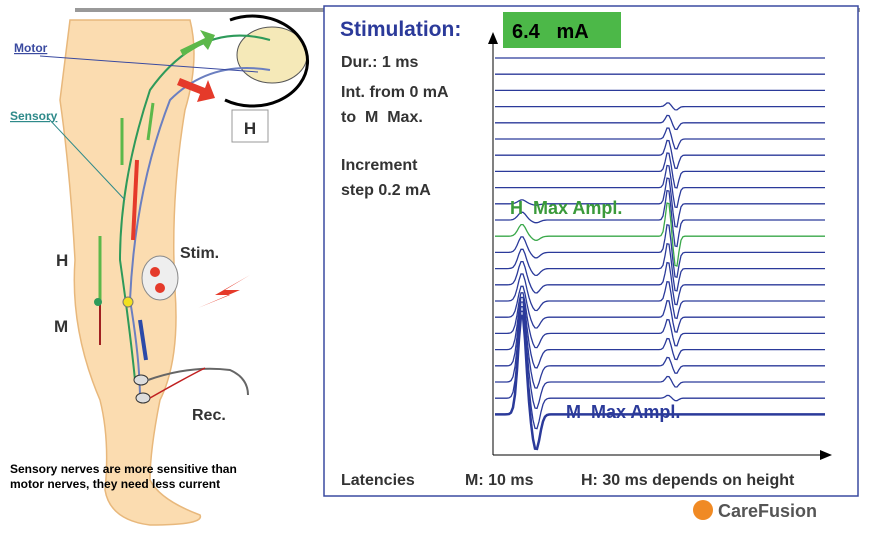  What do you see at coordinates (224, 291) in the screenshot?
I see `spark` at bounding box center [224, 291].